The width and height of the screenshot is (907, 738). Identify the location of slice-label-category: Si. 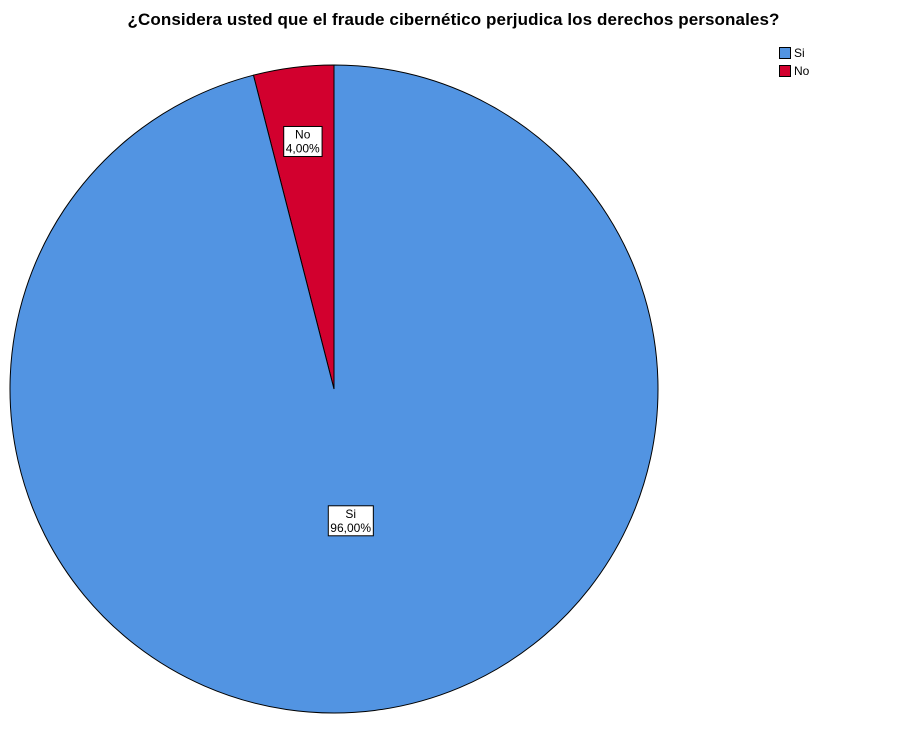
(350, 514).